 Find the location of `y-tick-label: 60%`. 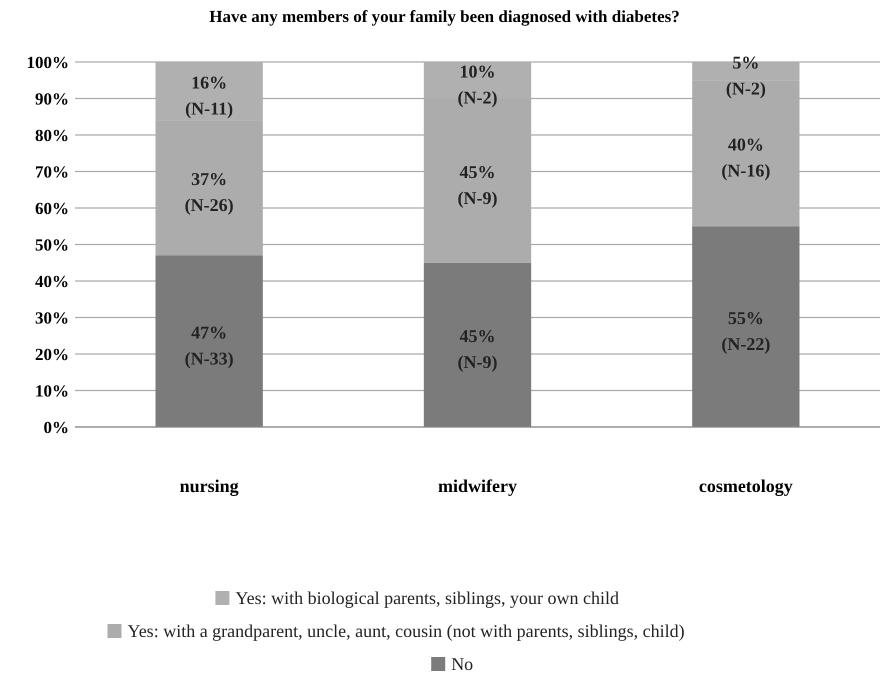

y-tick-label: 60% is located at coordinates (52, 208).